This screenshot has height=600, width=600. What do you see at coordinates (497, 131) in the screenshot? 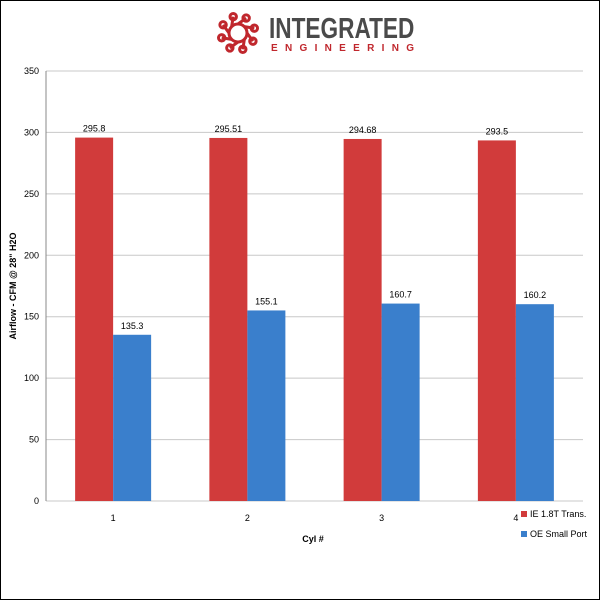
I see `data-label: 293.5` at bounding box center [497, 131].